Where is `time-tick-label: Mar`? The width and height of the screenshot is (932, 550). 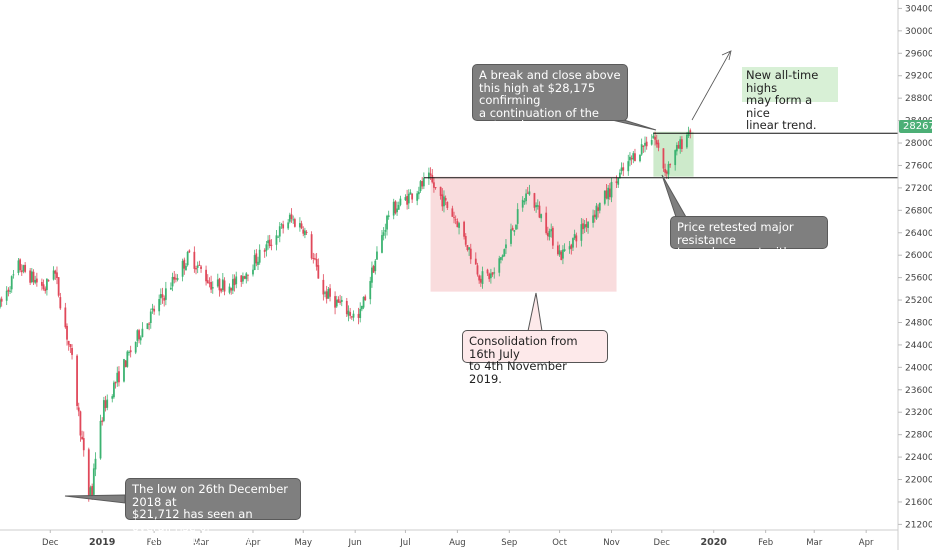
time-tick-label: Mar is located at coordinates (814, 543).